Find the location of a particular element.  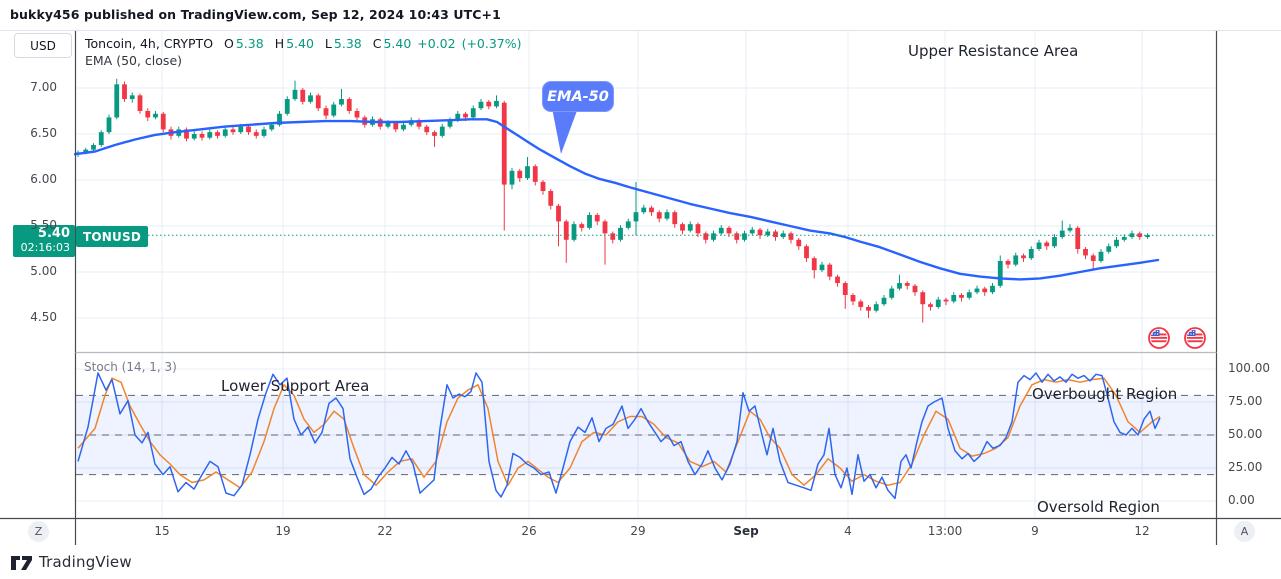

change-value: +0.02 is located at coordinates (436, 43).